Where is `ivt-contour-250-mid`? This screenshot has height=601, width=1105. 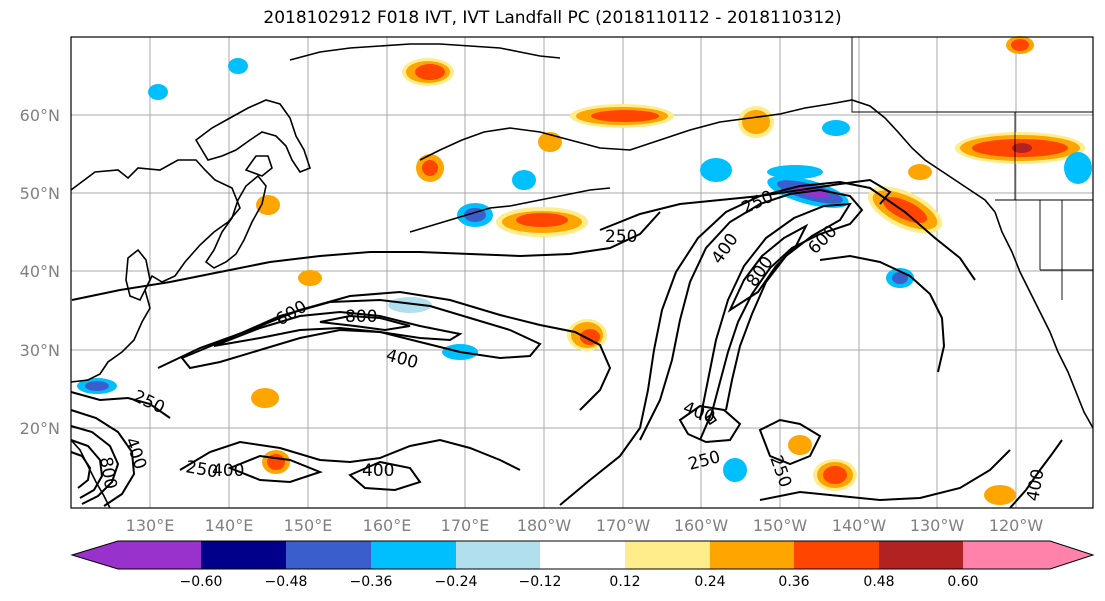 ivt-contour-250-mid is located at coordinates (745, 204).